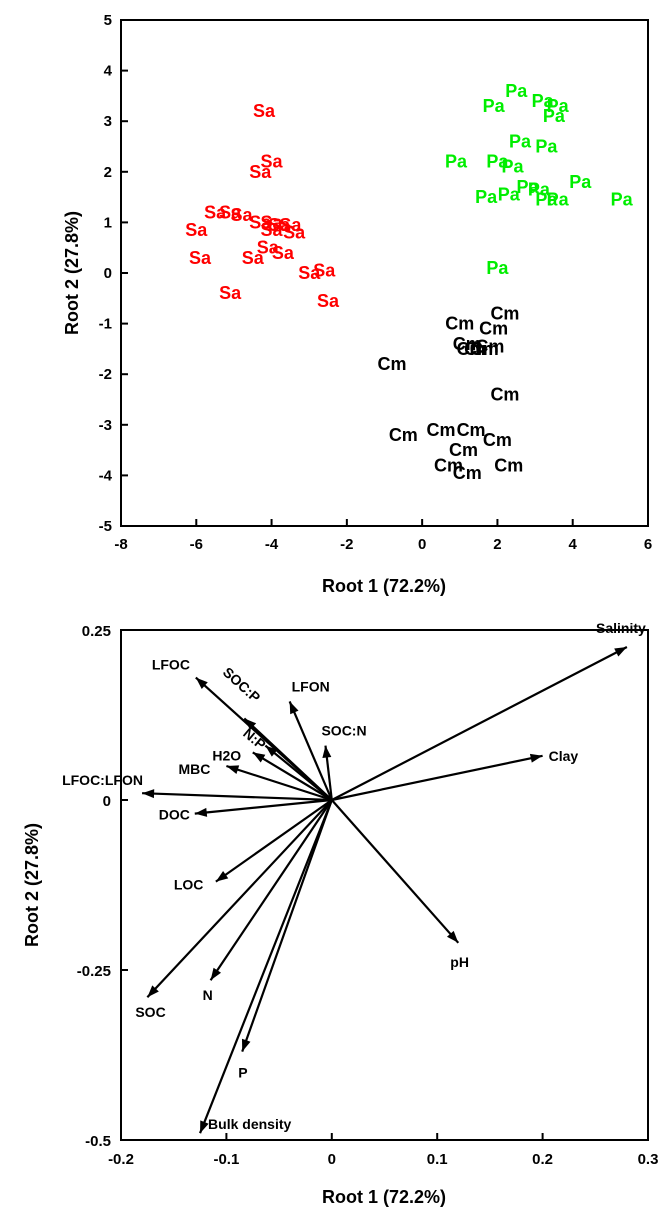 Image resolution: width=660 pixels, height=1225 pixels. I want to click on scatter-x-tick-label: 2, so click(497, 544).